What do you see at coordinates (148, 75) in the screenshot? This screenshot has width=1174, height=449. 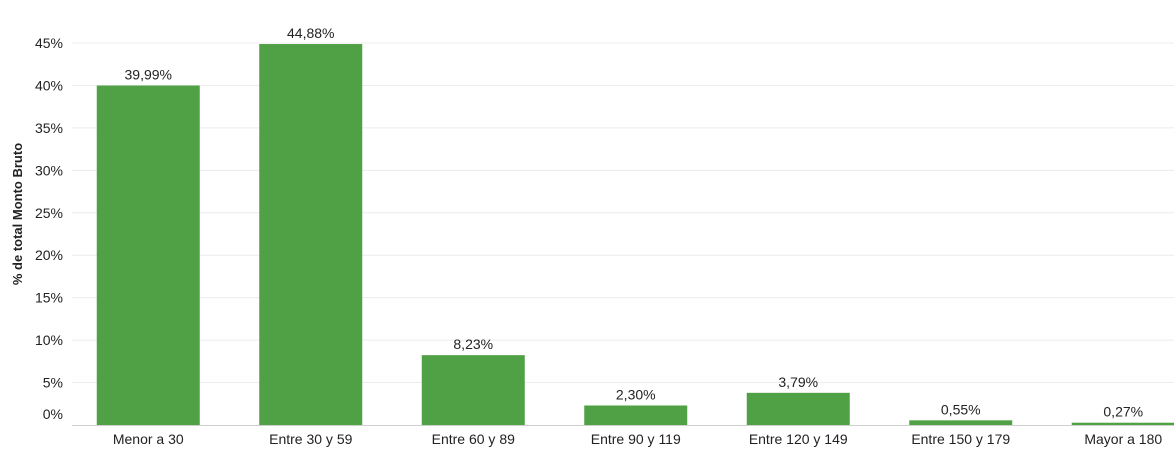 I see `bar-value-label: 39,99%` at bounding box center [148, 75].